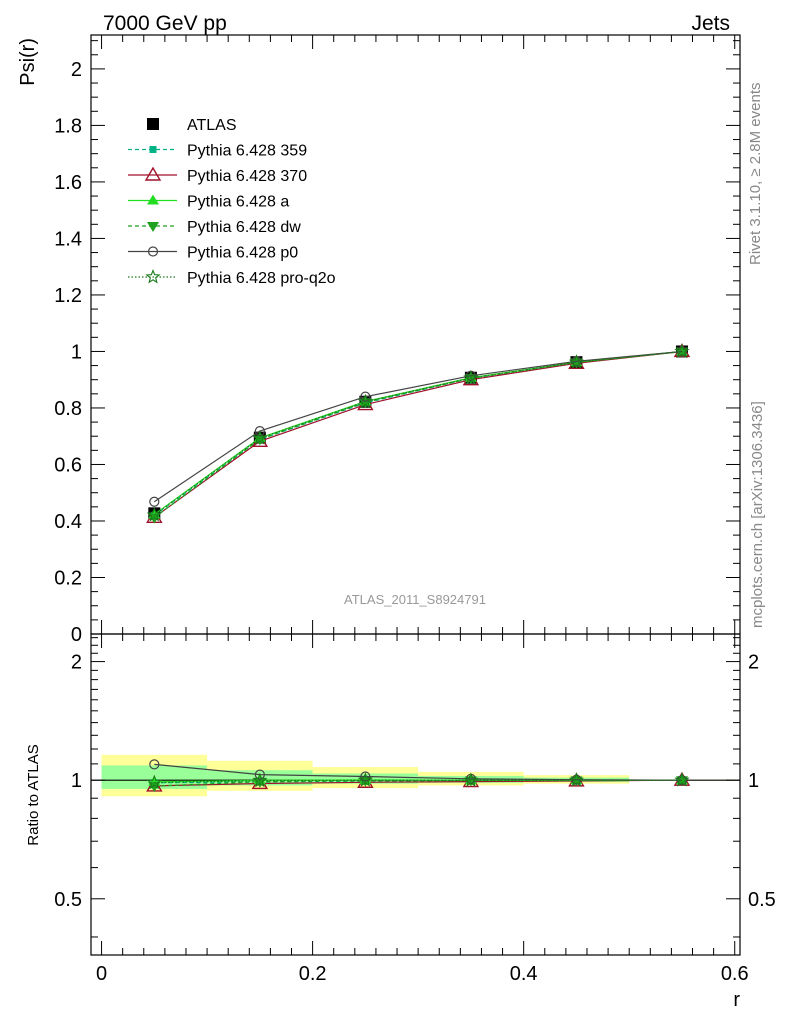  What do you see at coordinates (153, 149) in the screenshot?
I see `legend-marker-p359` at bounding box center [153, 149].